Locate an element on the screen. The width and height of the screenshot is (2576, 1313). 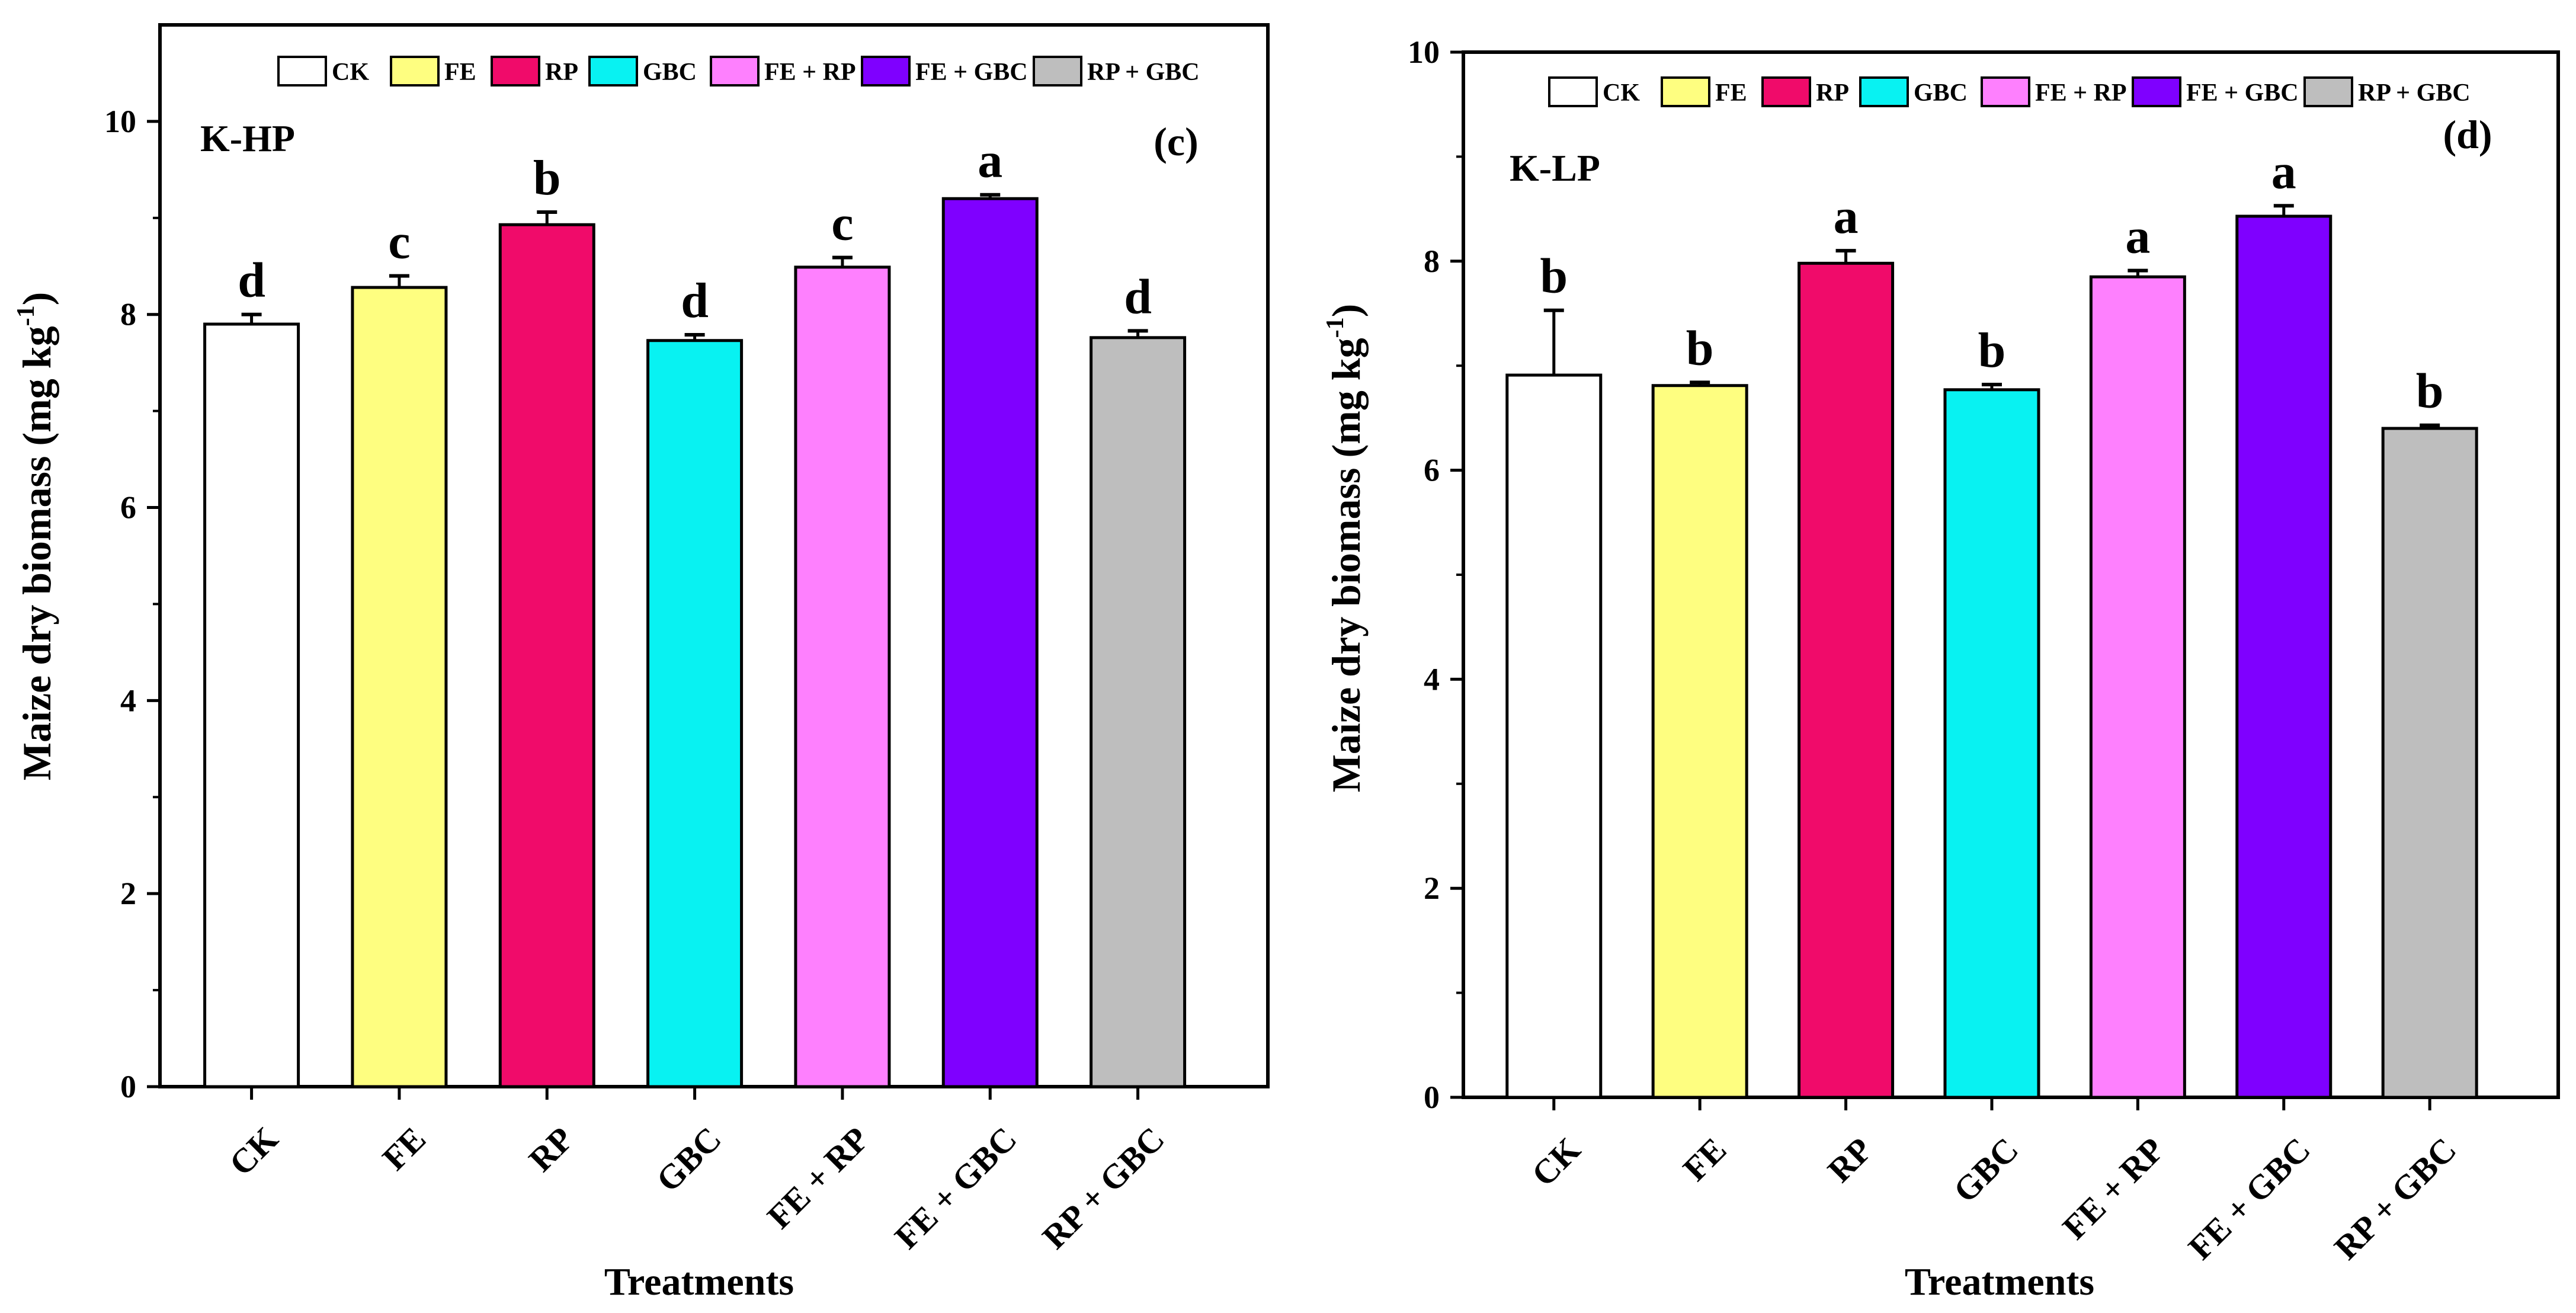
panel-label: (d) is located at coordinates (2467, 134).